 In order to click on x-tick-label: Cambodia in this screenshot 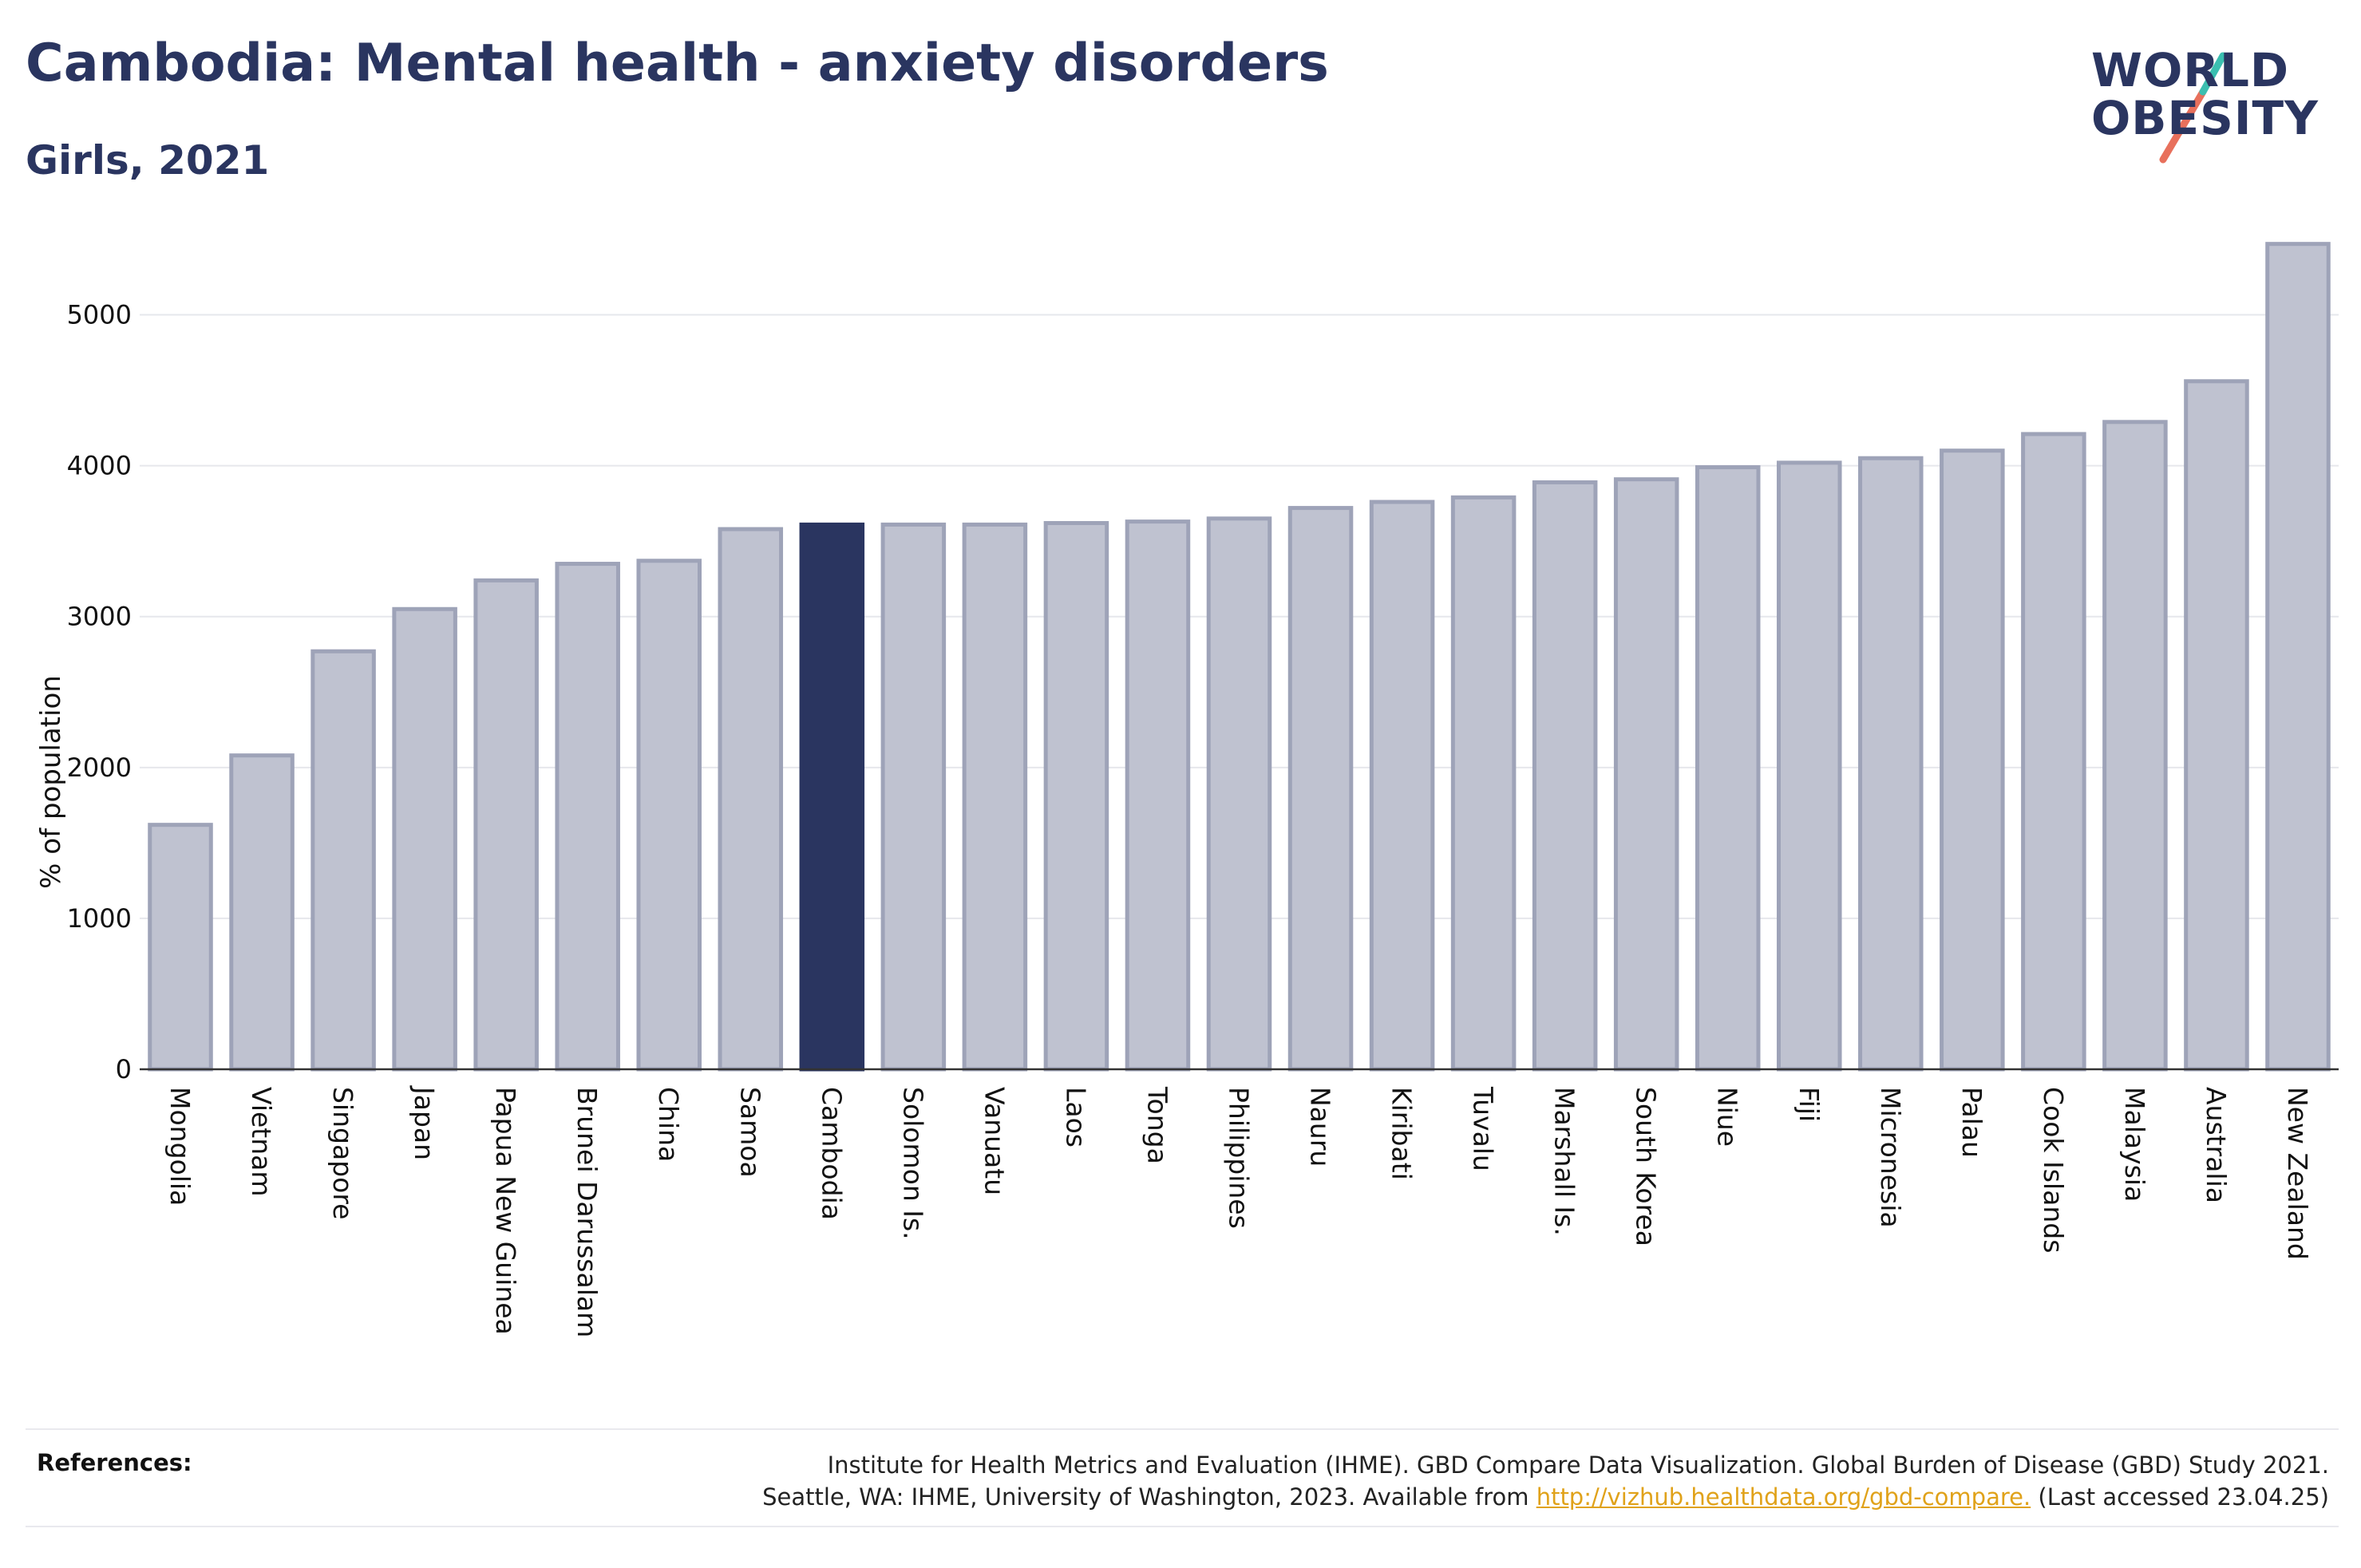, I will do `click(831, 1153)`.